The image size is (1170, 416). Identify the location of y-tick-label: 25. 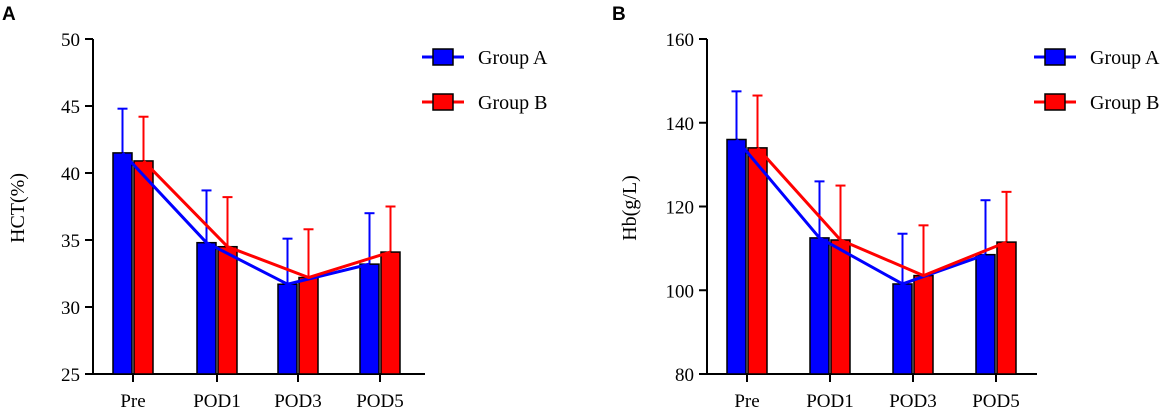
(70, 375).